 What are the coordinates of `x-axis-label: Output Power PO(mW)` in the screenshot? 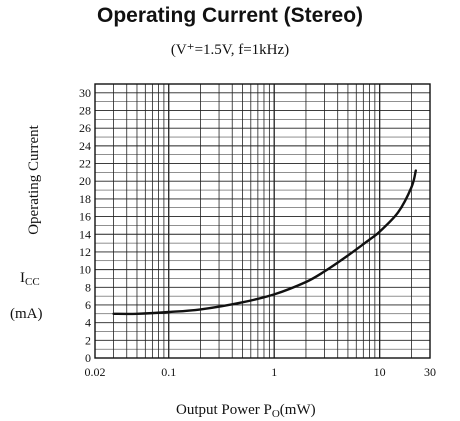 It's located at (246, 411).